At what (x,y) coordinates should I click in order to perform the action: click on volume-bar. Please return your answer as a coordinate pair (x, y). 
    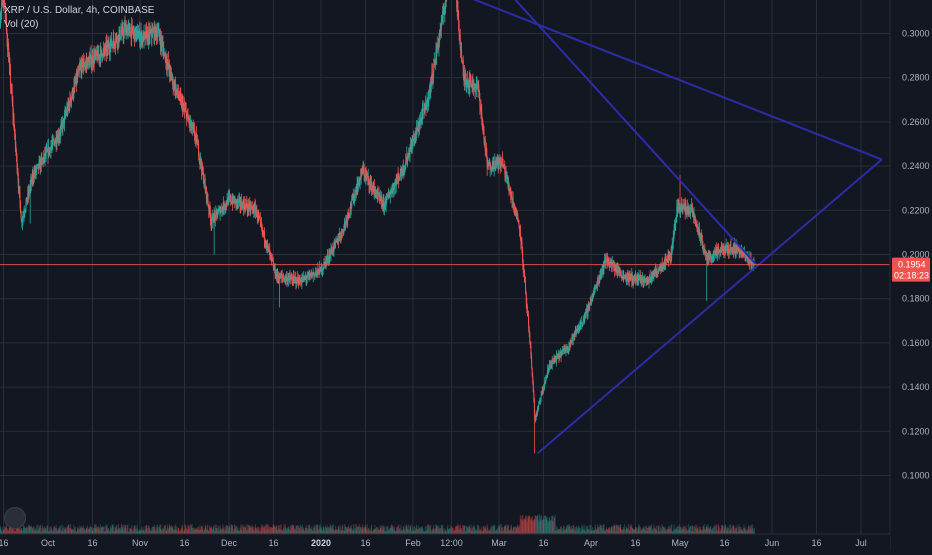
    Looking at the image, I should click on (754, 531).